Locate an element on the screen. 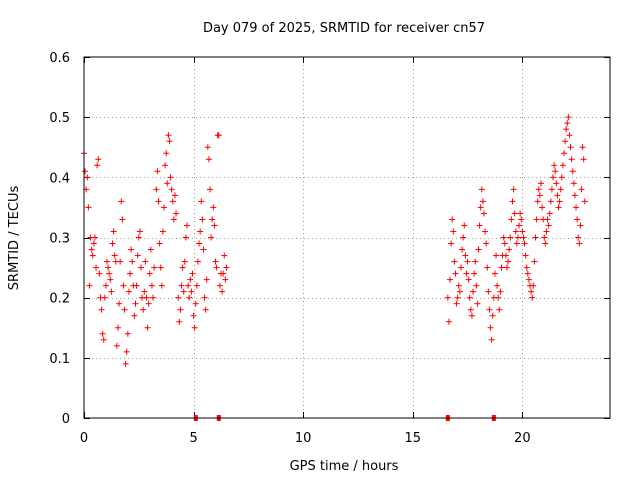 This screenshot has height=480, width=640. x-tick-label: 0 is located at coordinates (84, 438).